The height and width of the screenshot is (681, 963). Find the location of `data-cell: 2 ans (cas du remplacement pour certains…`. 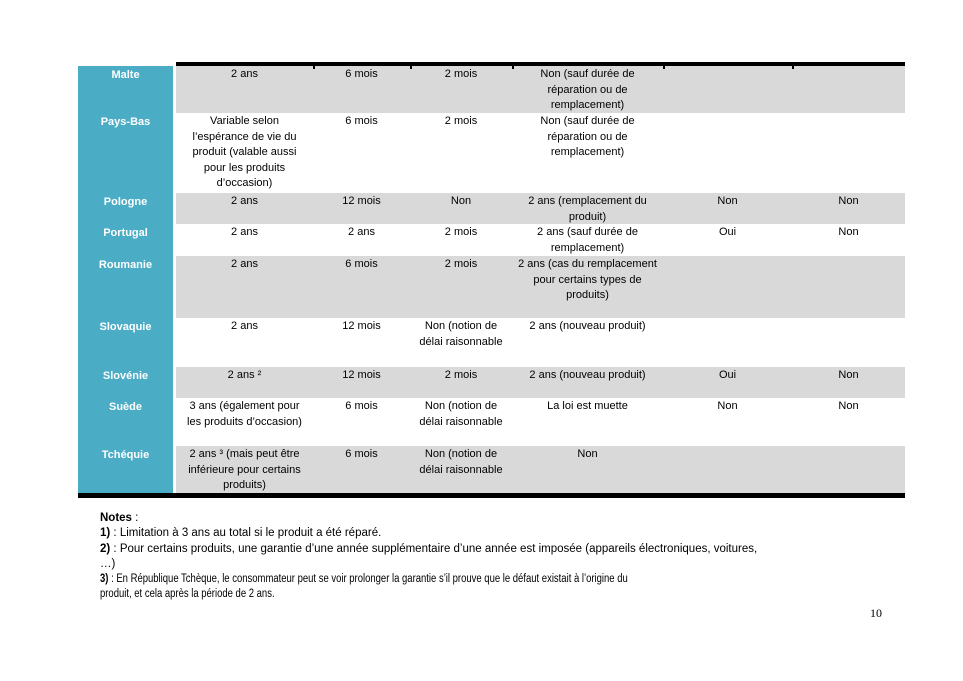

data-cell: 2 ans (cas du remplacement pour certains… is located at coordinates (587, 287).